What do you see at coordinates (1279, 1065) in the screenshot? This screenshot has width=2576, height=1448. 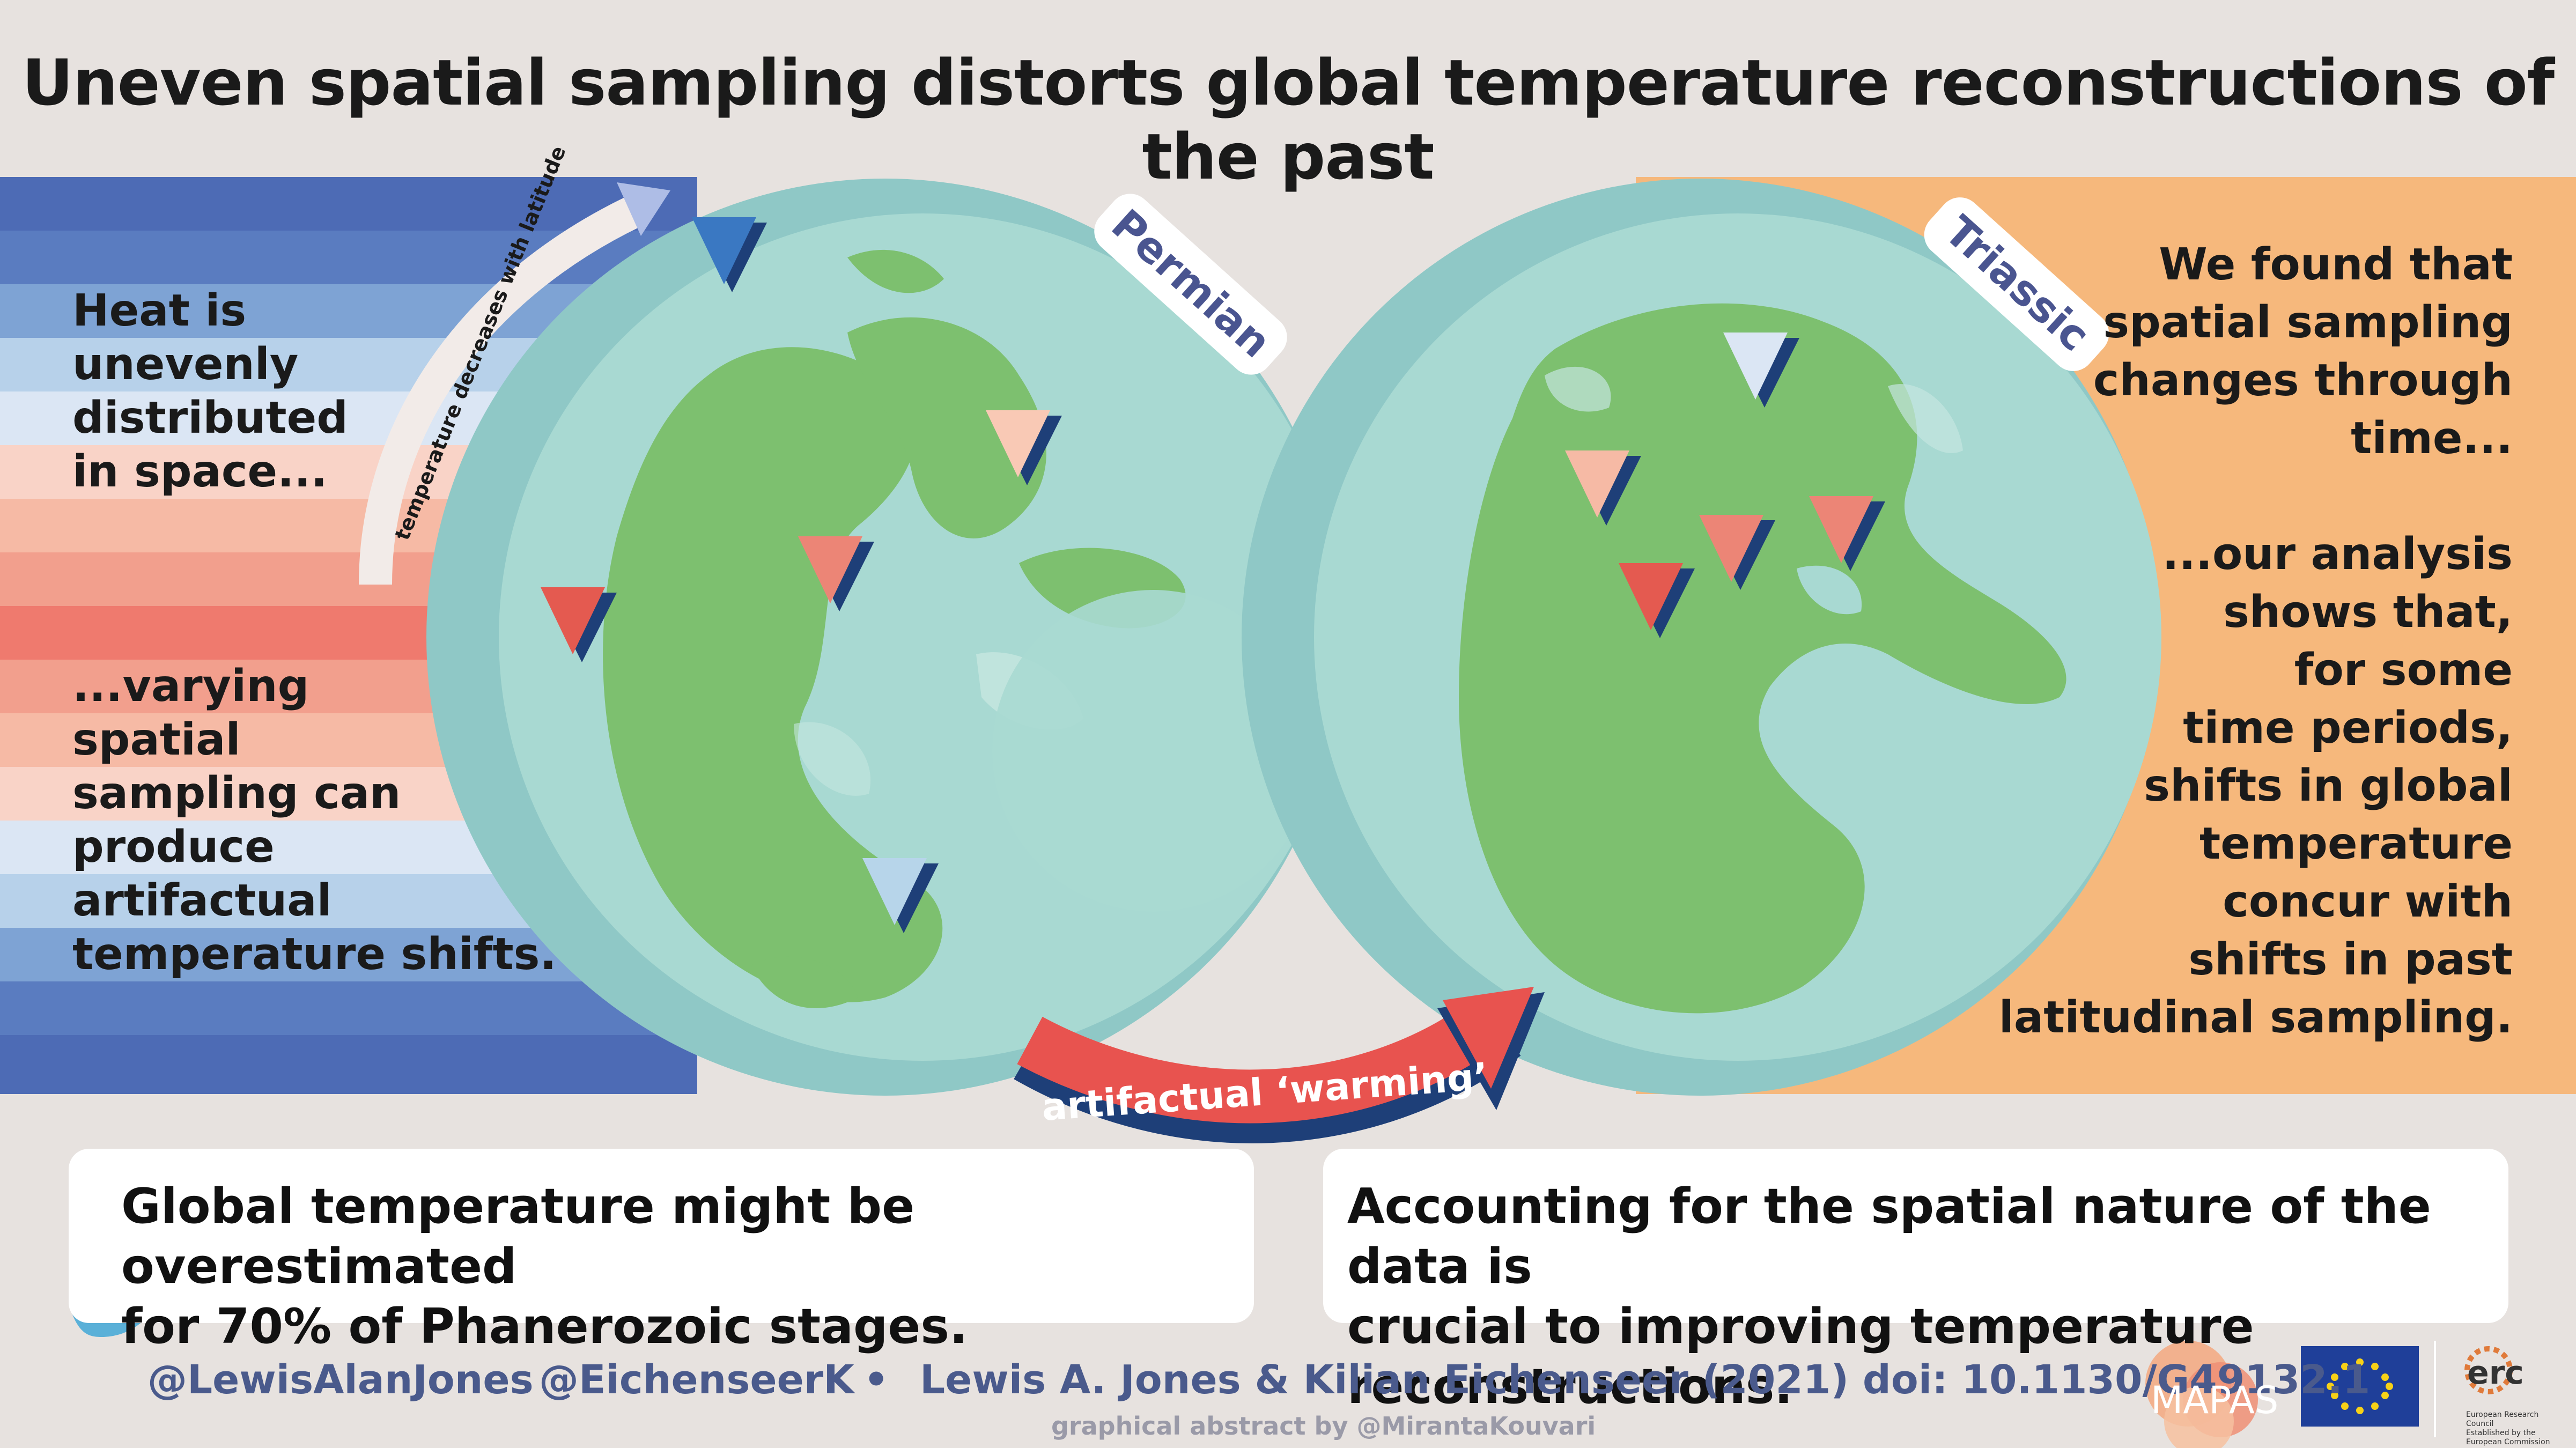 I see `warming-arrow` at bounding box center [1279, 1065].